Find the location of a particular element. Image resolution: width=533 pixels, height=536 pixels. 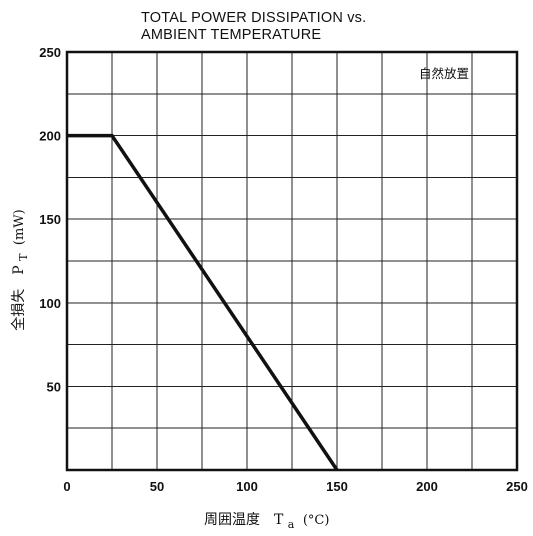

x-tick-label: 250 is located at coordinates (517, 486).